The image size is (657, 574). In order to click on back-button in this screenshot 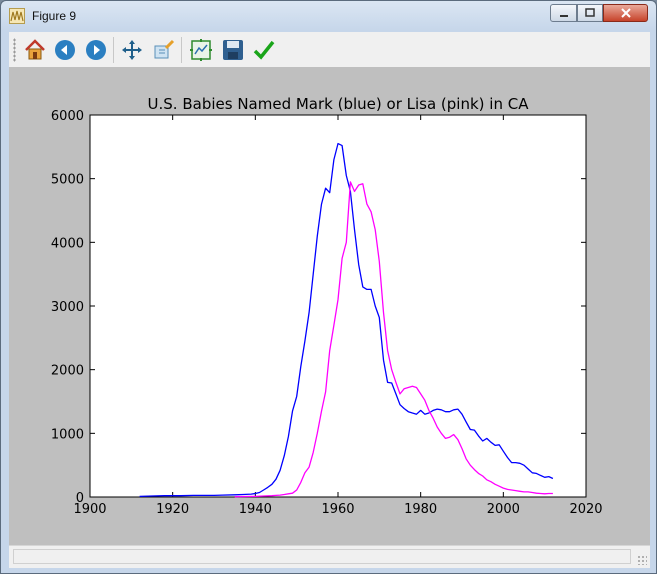, I will do `click(65, 50)`.